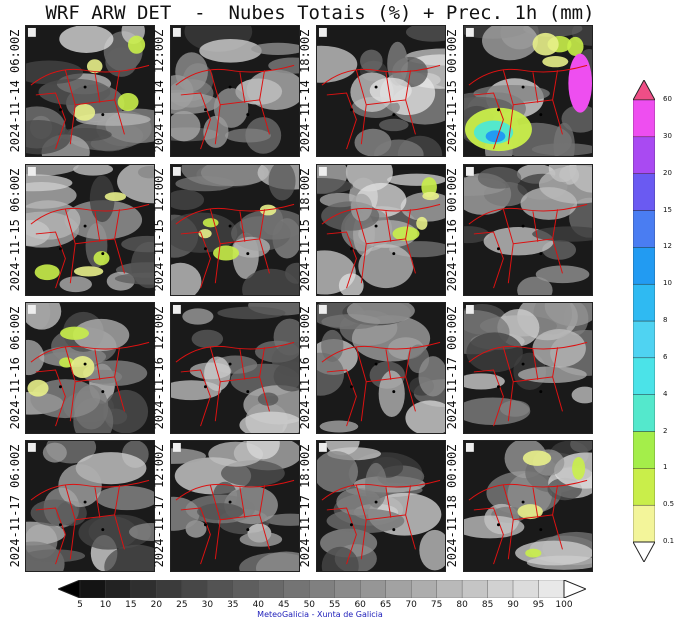  What do you see at coordinates (665, 467) in the screenshot?
I see `colorbar-tick-label: 1` at bounding box center [665, 467].